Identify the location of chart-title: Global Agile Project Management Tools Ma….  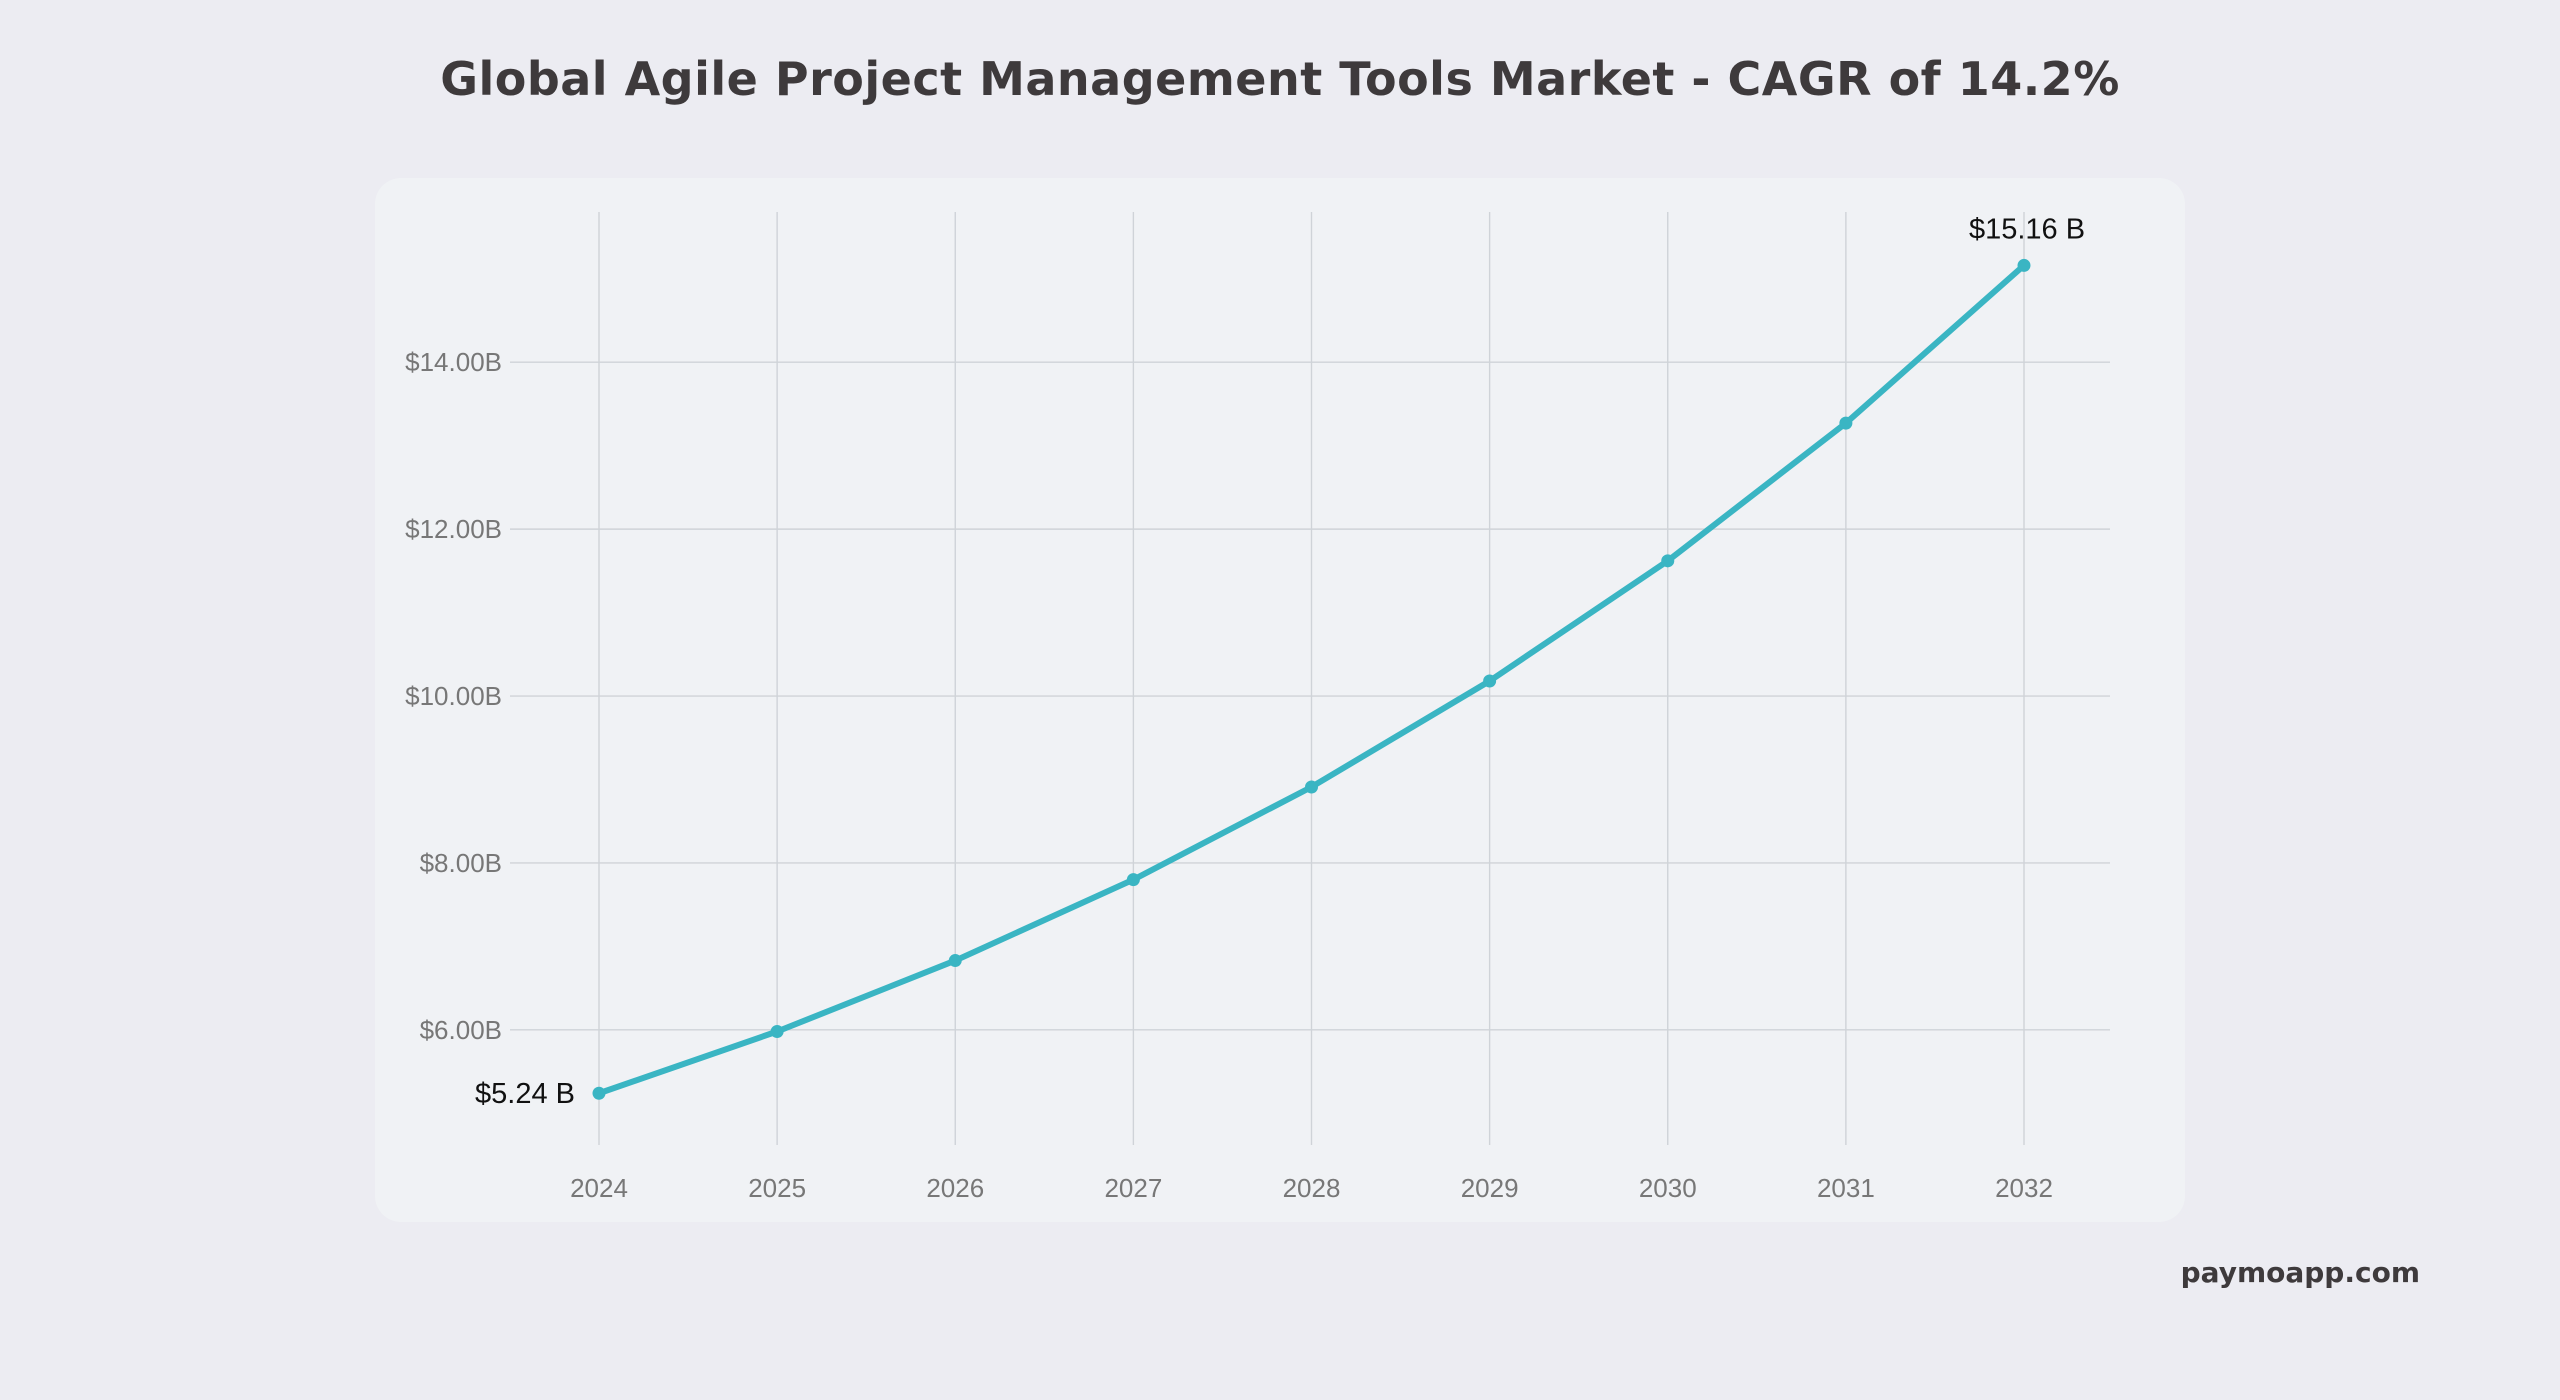
(1280, 79).